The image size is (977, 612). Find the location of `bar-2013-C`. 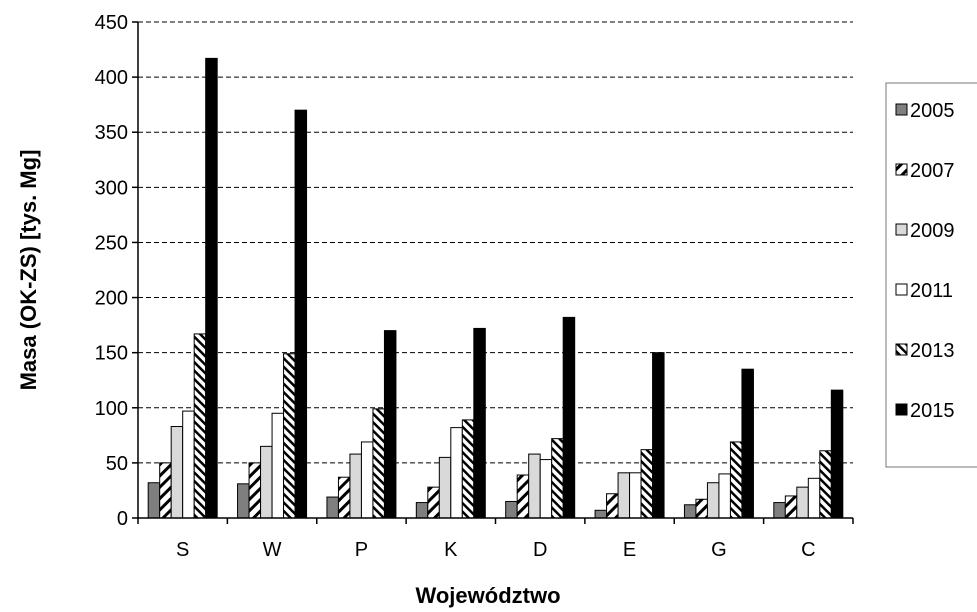

bar-2013-C is located at coordinates (825, 484).